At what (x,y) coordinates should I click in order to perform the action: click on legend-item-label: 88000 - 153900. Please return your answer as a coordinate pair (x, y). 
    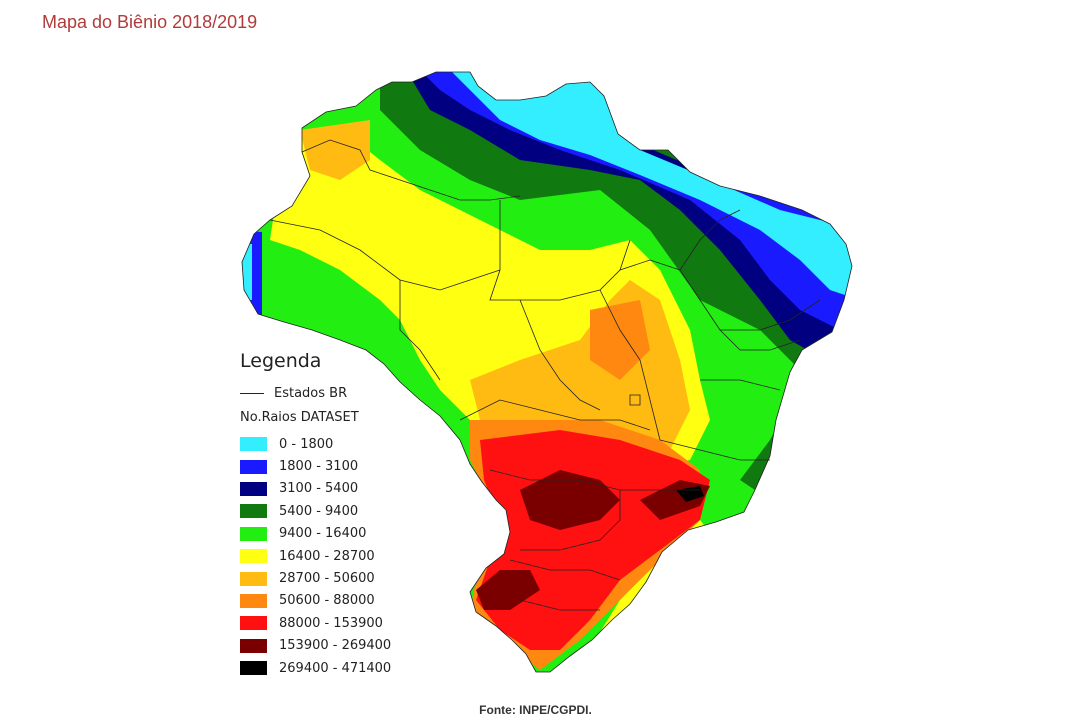
    Looking at the image, I should click on (331, 623).